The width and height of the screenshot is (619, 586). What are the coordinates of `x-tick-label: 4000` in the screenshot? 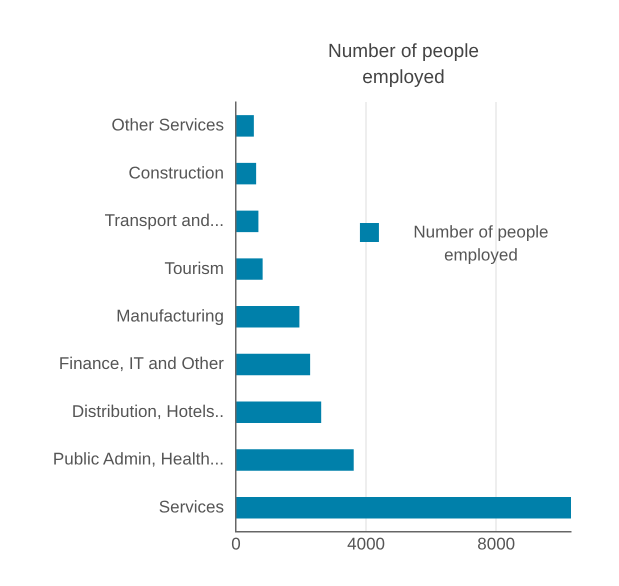 It's located at (366, 544).